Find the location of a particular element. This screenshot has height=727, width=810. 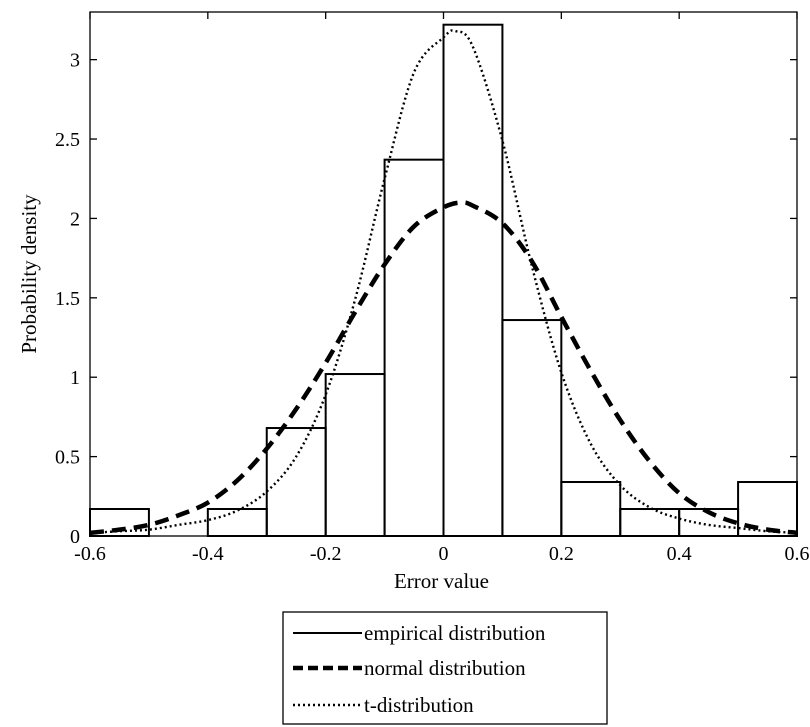

legend-box is located at coordinates (445, 668).